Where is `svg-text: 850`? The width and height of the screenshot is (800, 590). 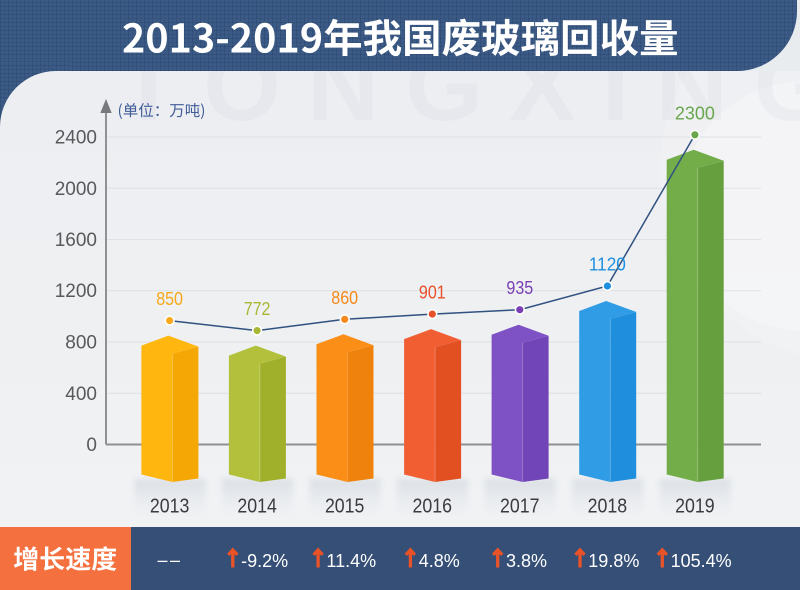
svg-text: 850 is located at coordinates (169, 298).